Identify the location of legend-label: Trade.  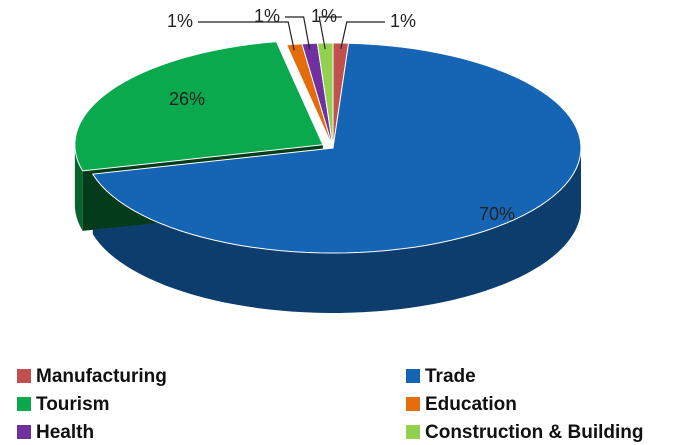
(450, 376).